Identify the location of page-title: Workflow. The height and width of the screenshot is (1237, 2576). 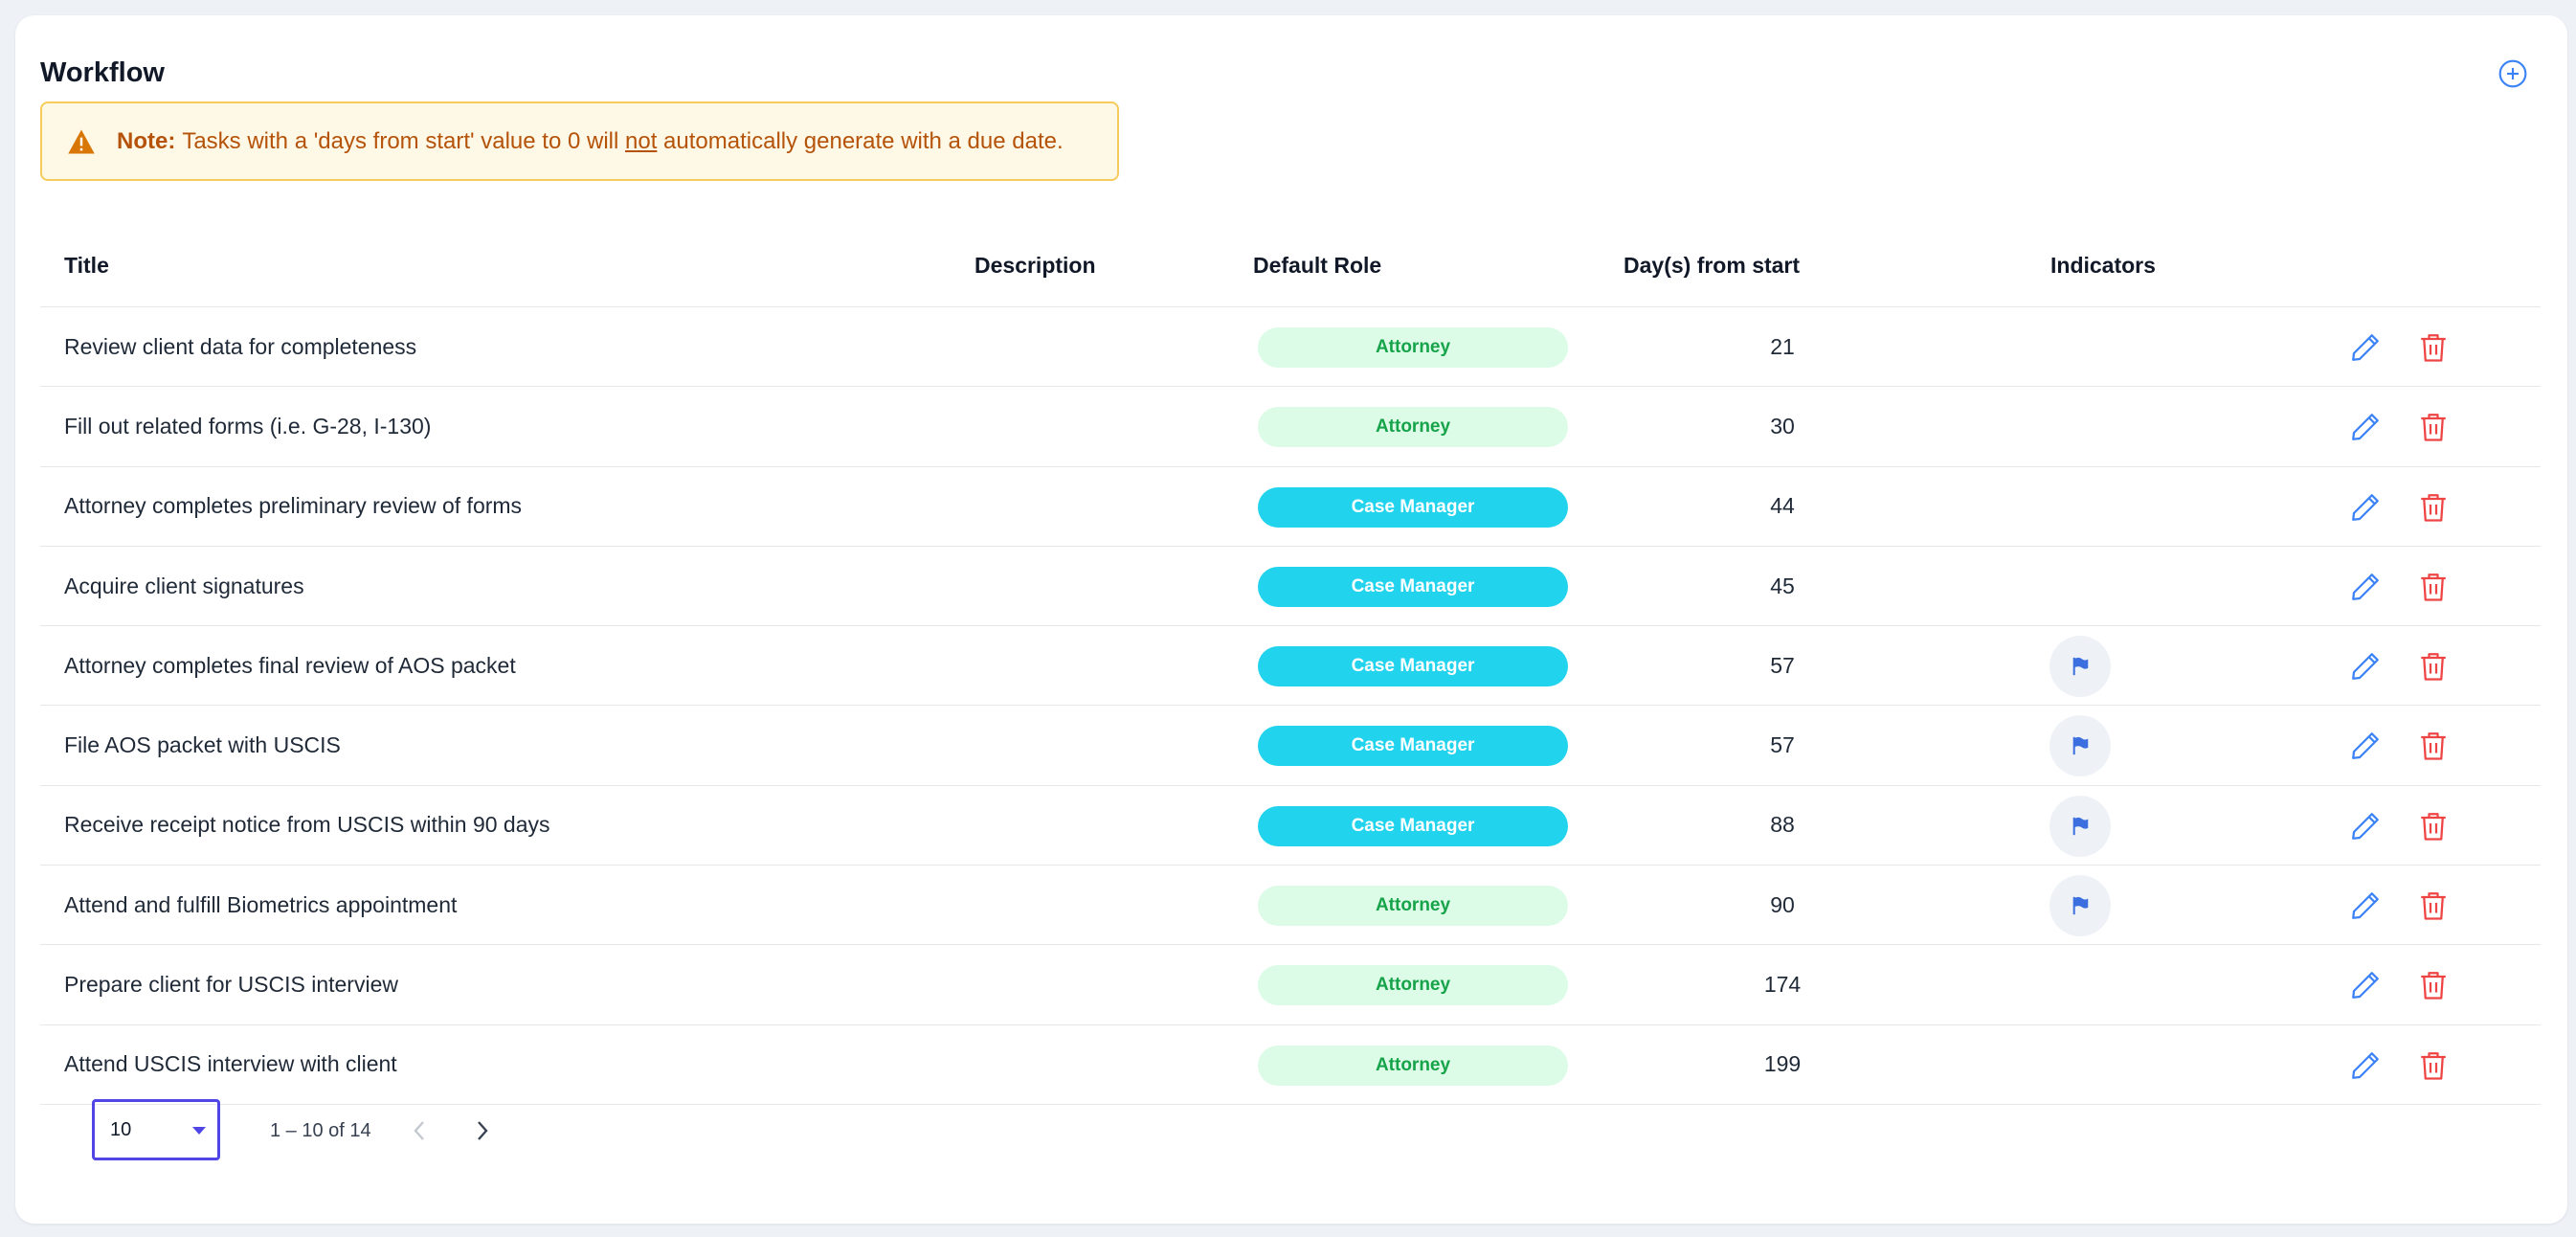
(103, 72).